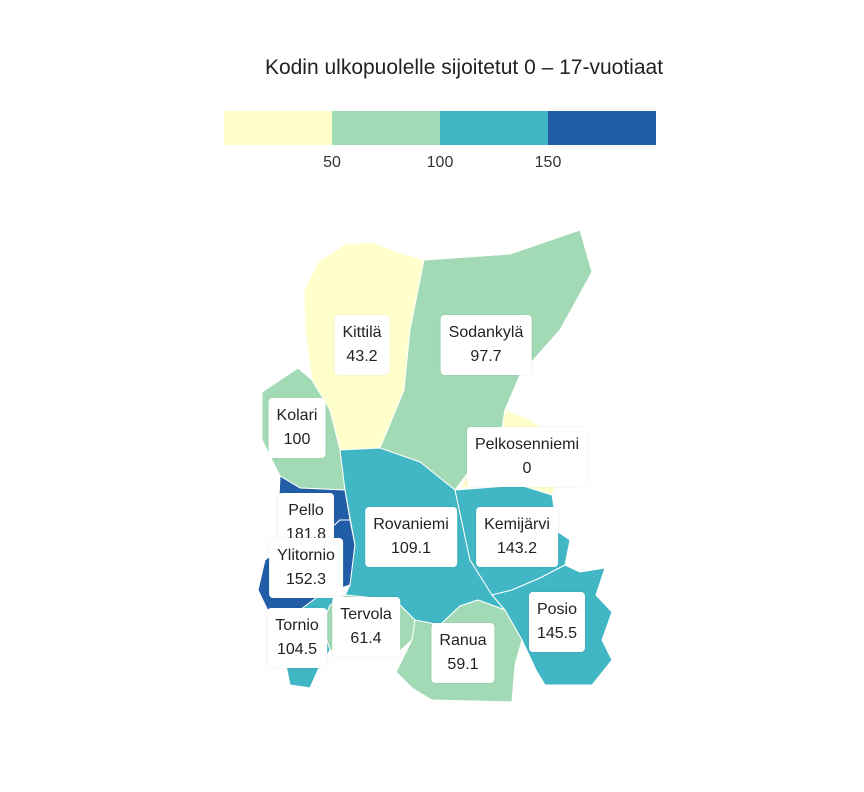 The height and width of the screenshot is (792, 864). What do you see at coordinates (366, 627) in the screenshot?
I see `label-tervola: Tervola 61.4` at bounding box center [366, 627].